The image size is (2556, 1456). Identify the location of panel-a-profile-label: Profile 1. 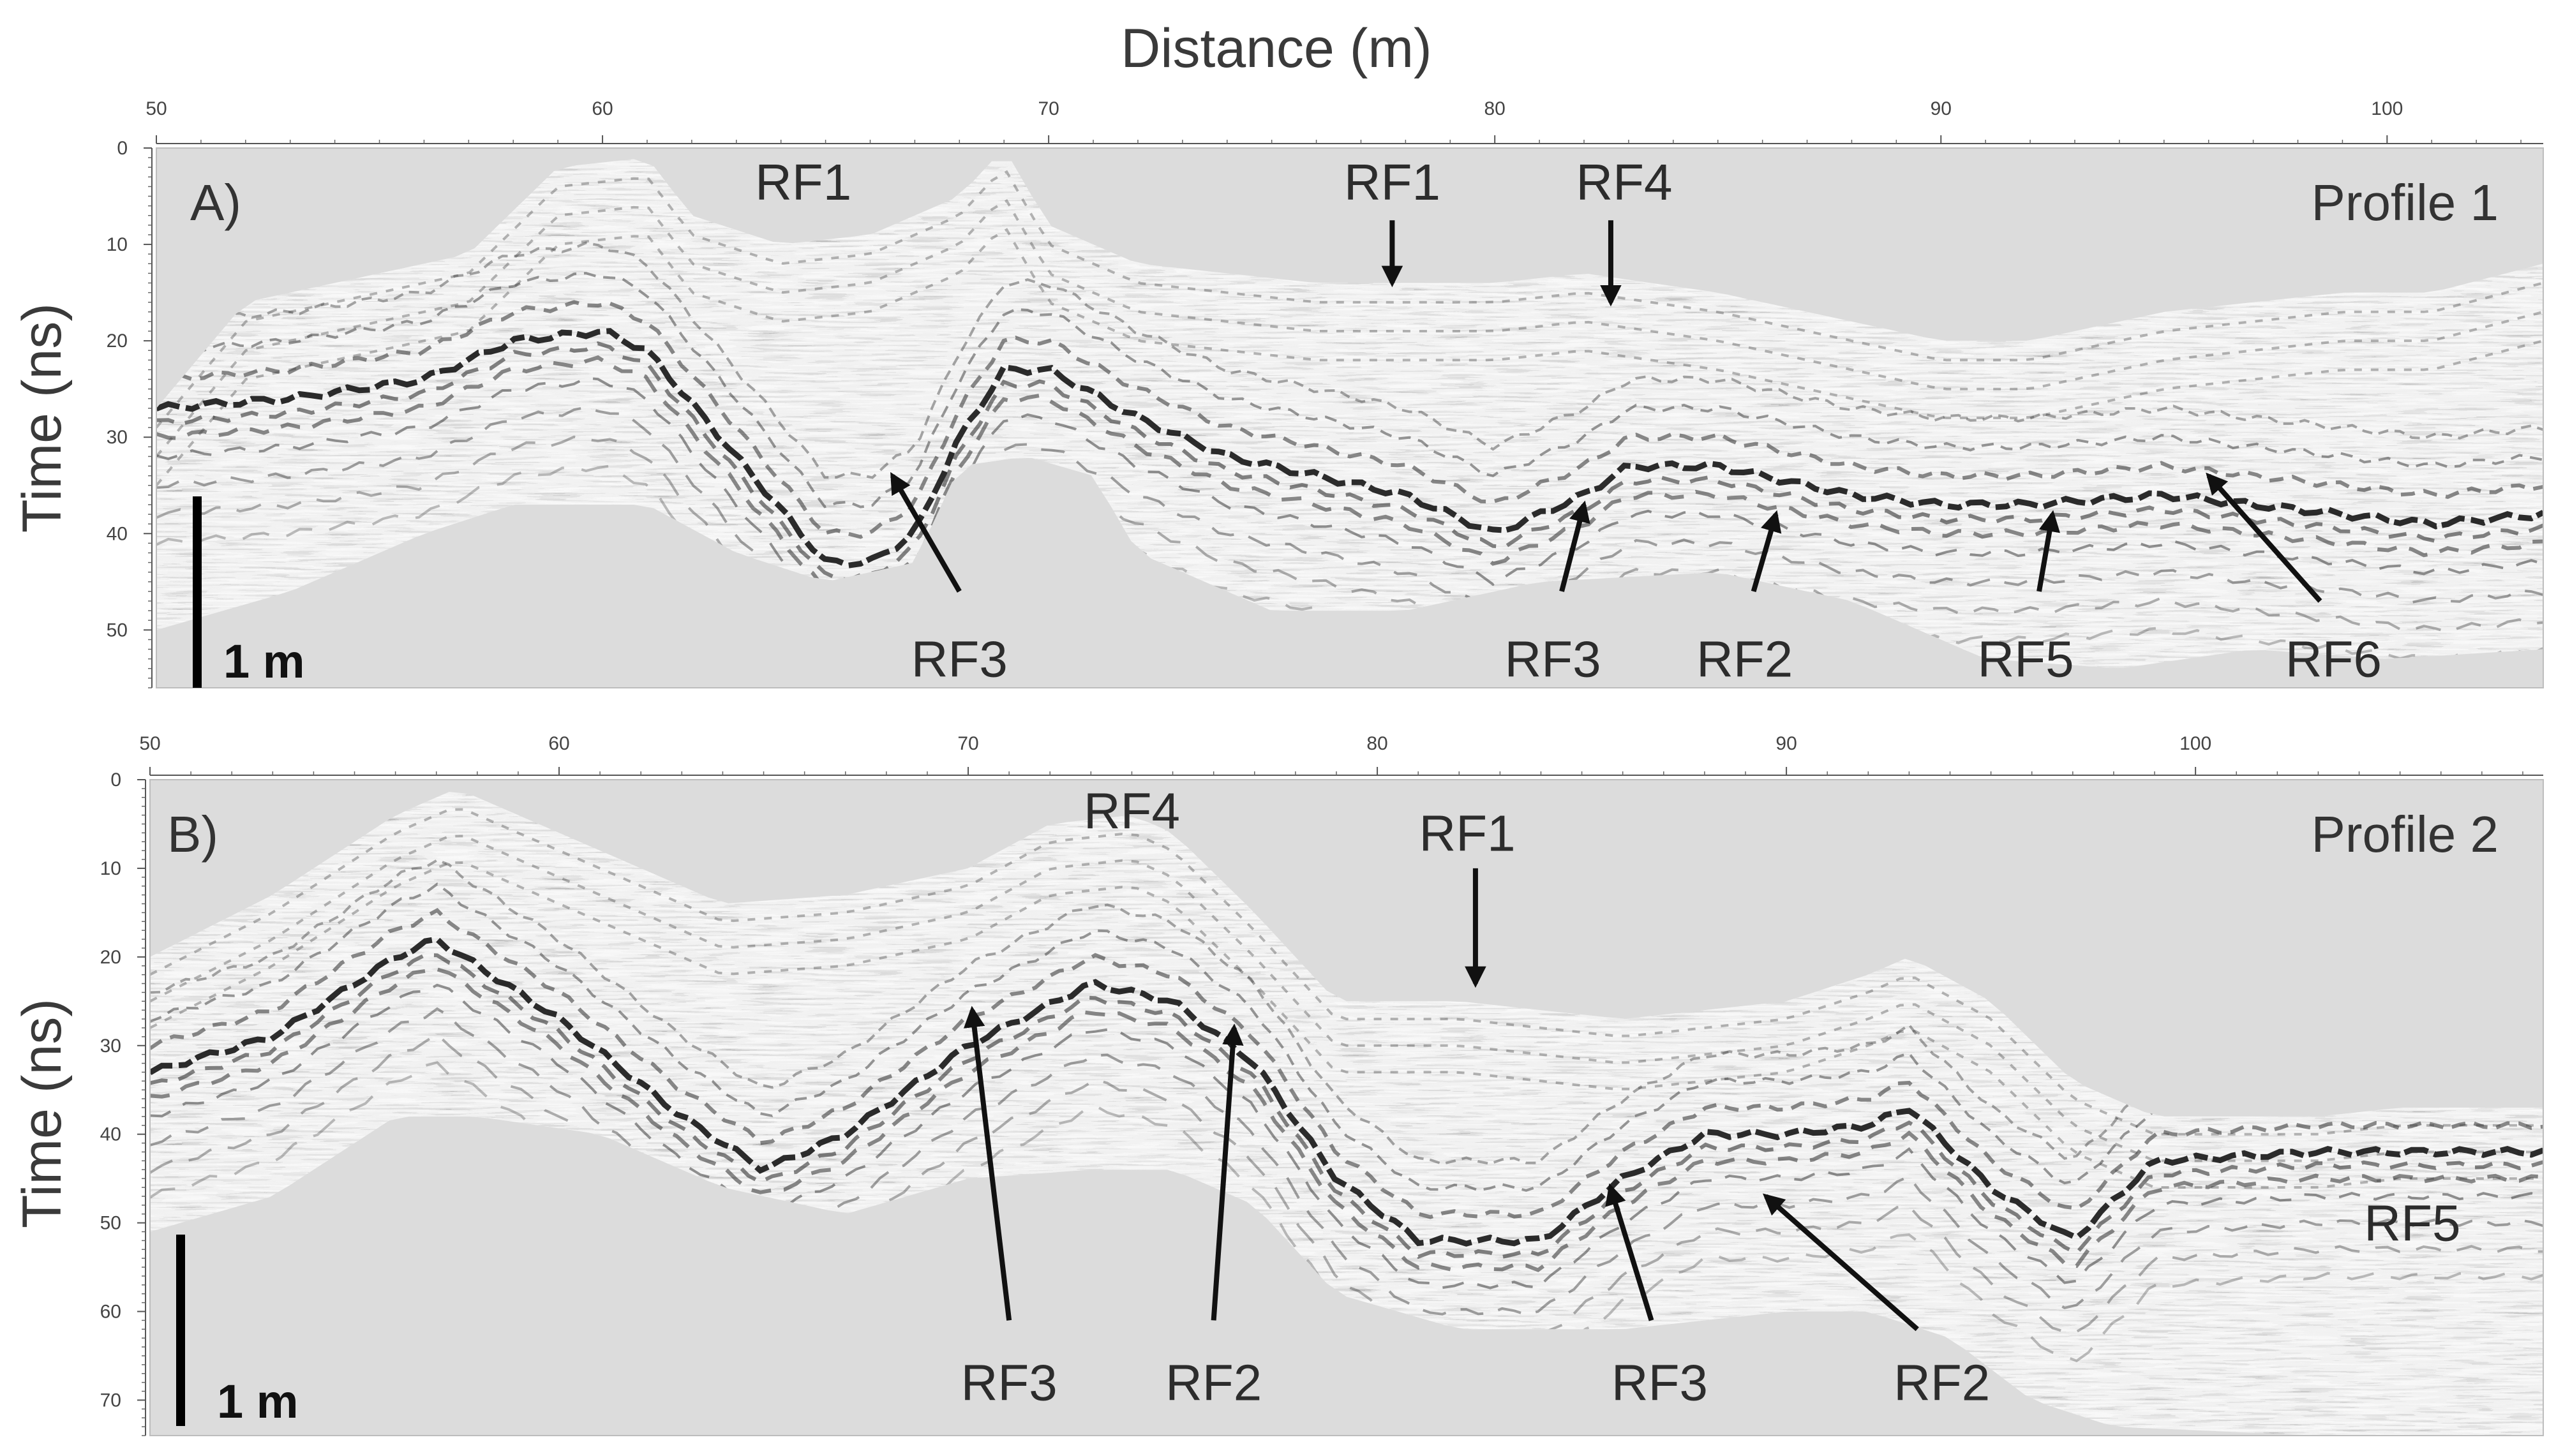
(2405, 202).